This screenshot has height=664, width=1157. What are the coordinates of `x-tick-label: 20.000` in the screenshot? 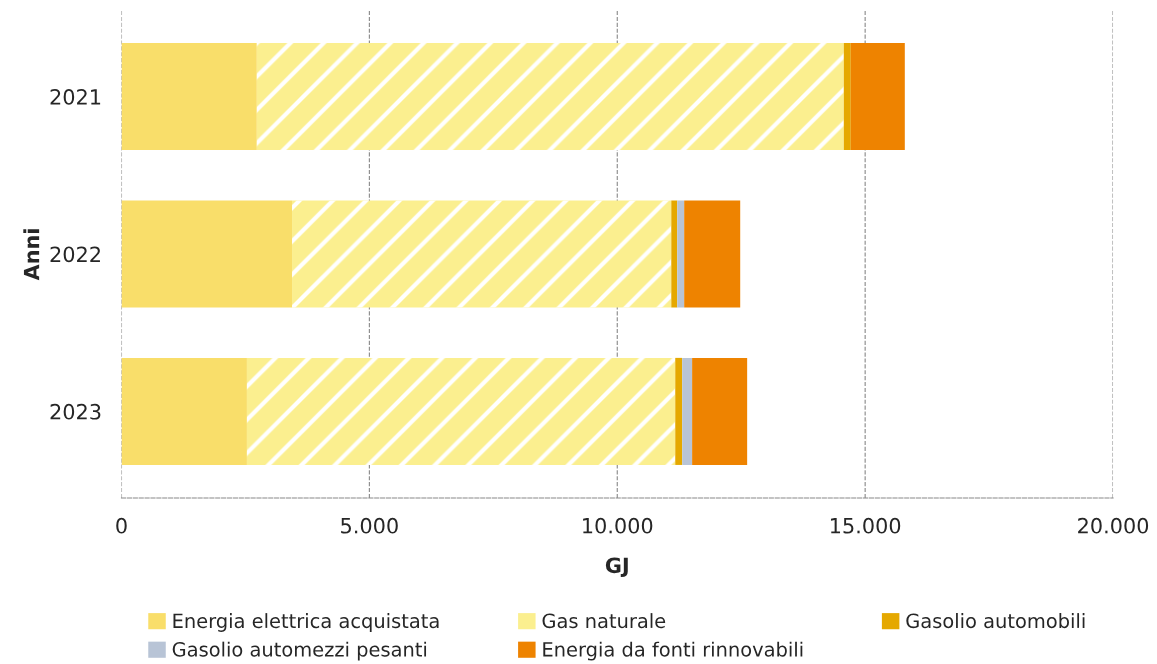 It's located at (1113, 525).